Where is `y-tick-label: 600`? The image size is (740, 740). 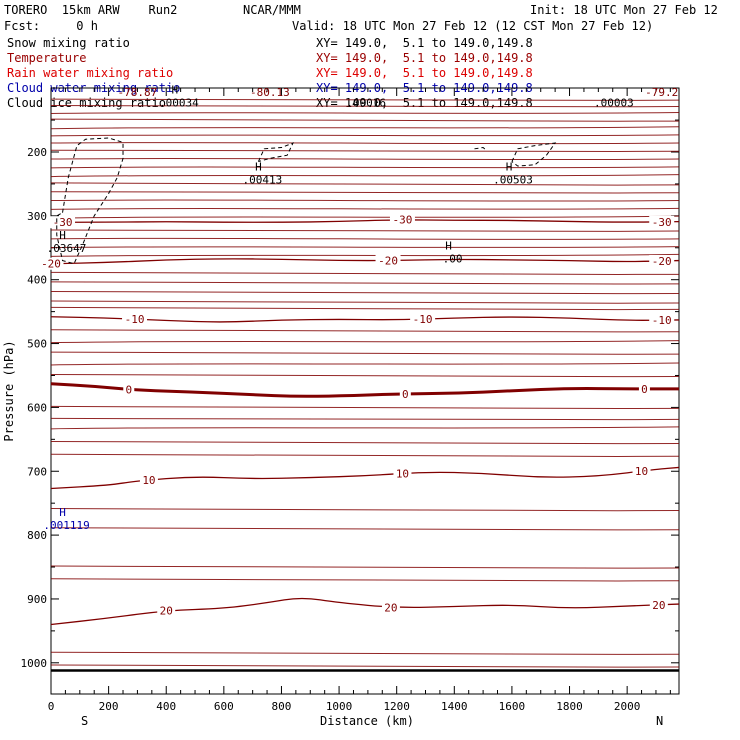 y-tick-label: 600 is located at coordinates (37, 407).